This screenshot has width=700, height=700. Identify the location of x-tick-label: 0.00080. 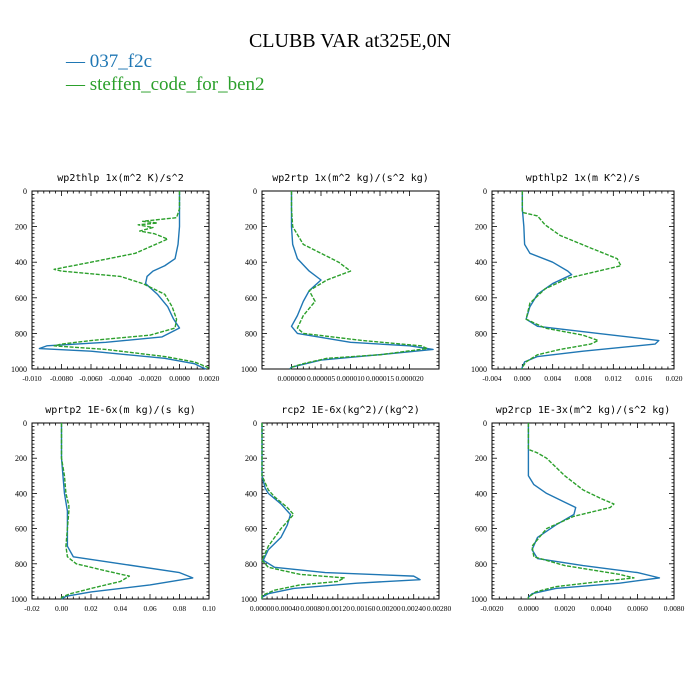
(312, 608).